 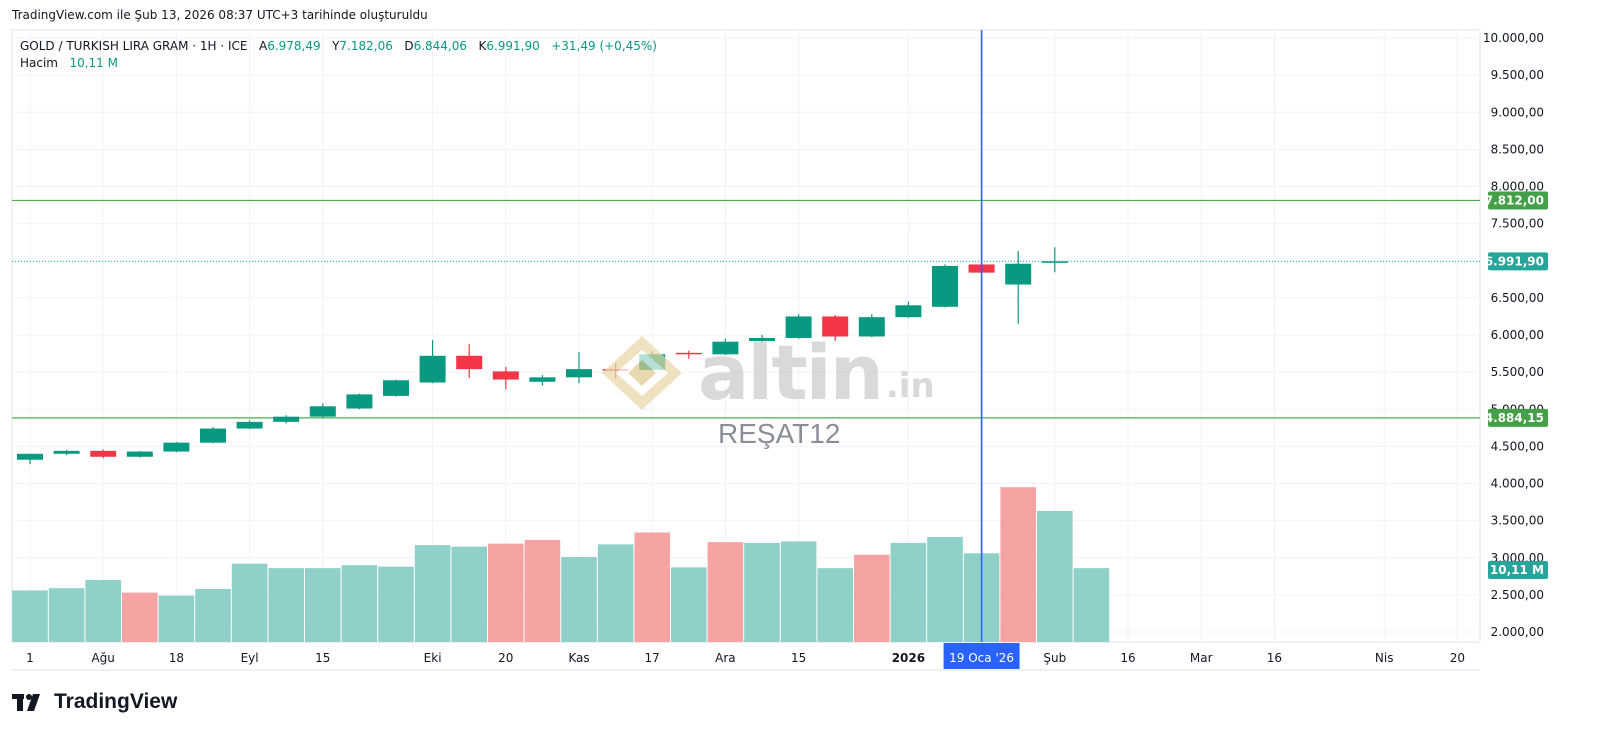 I want to click on watermark: altin .in, so click(x=767, y=372).